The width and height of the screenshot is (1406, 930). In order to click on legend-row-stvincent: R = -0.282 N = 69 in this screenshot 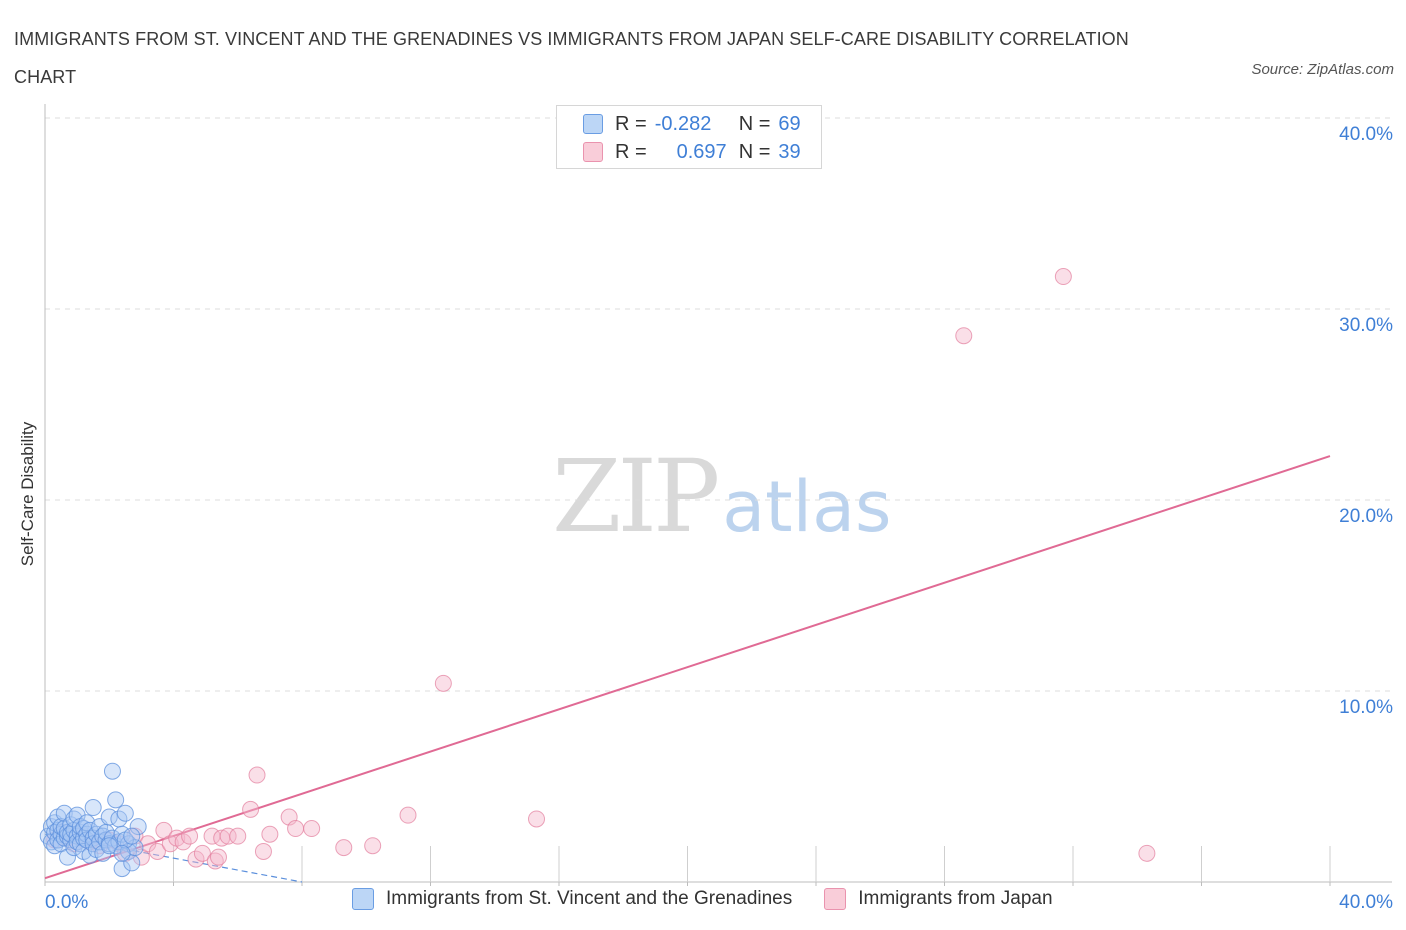, I will do `click(692, 124)`.